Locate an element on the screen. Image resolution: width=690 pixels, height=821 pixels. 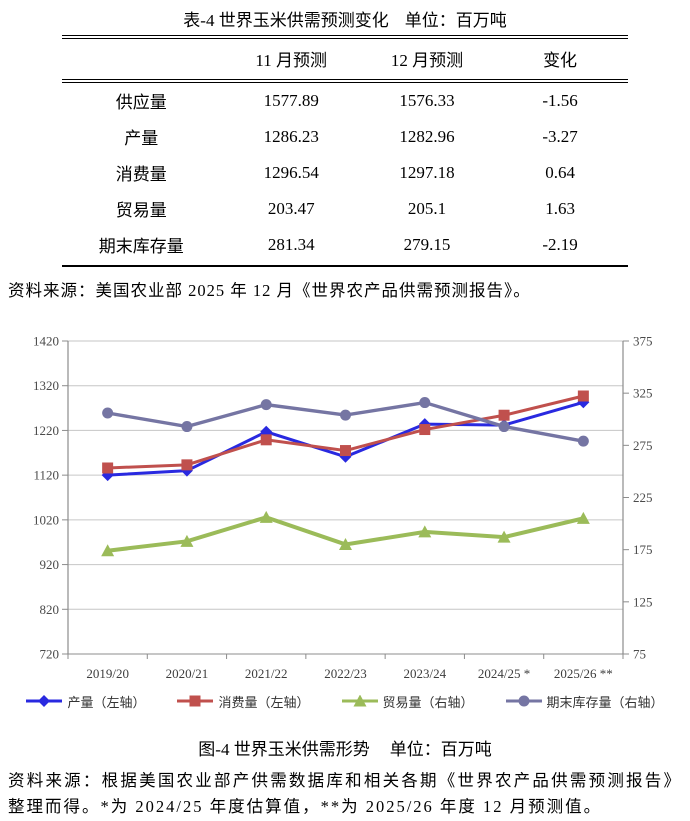
row-label: 供应量 is located at coordinates (141, 102).